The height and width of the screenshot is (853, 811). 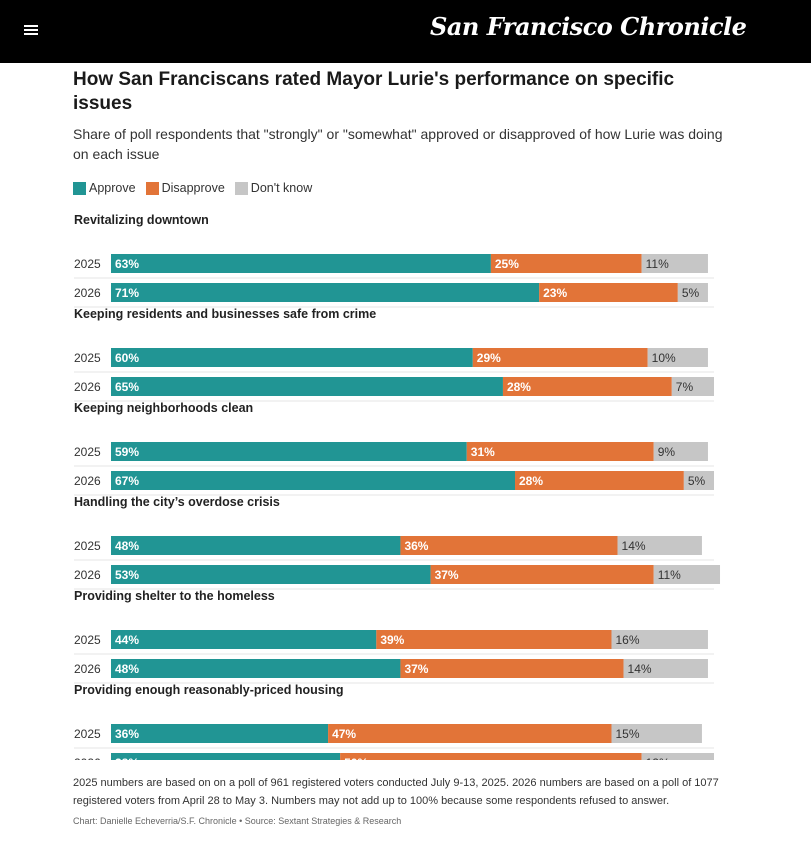 I want to click on legend-swatch-dont-know, so click(x=241, y=188).